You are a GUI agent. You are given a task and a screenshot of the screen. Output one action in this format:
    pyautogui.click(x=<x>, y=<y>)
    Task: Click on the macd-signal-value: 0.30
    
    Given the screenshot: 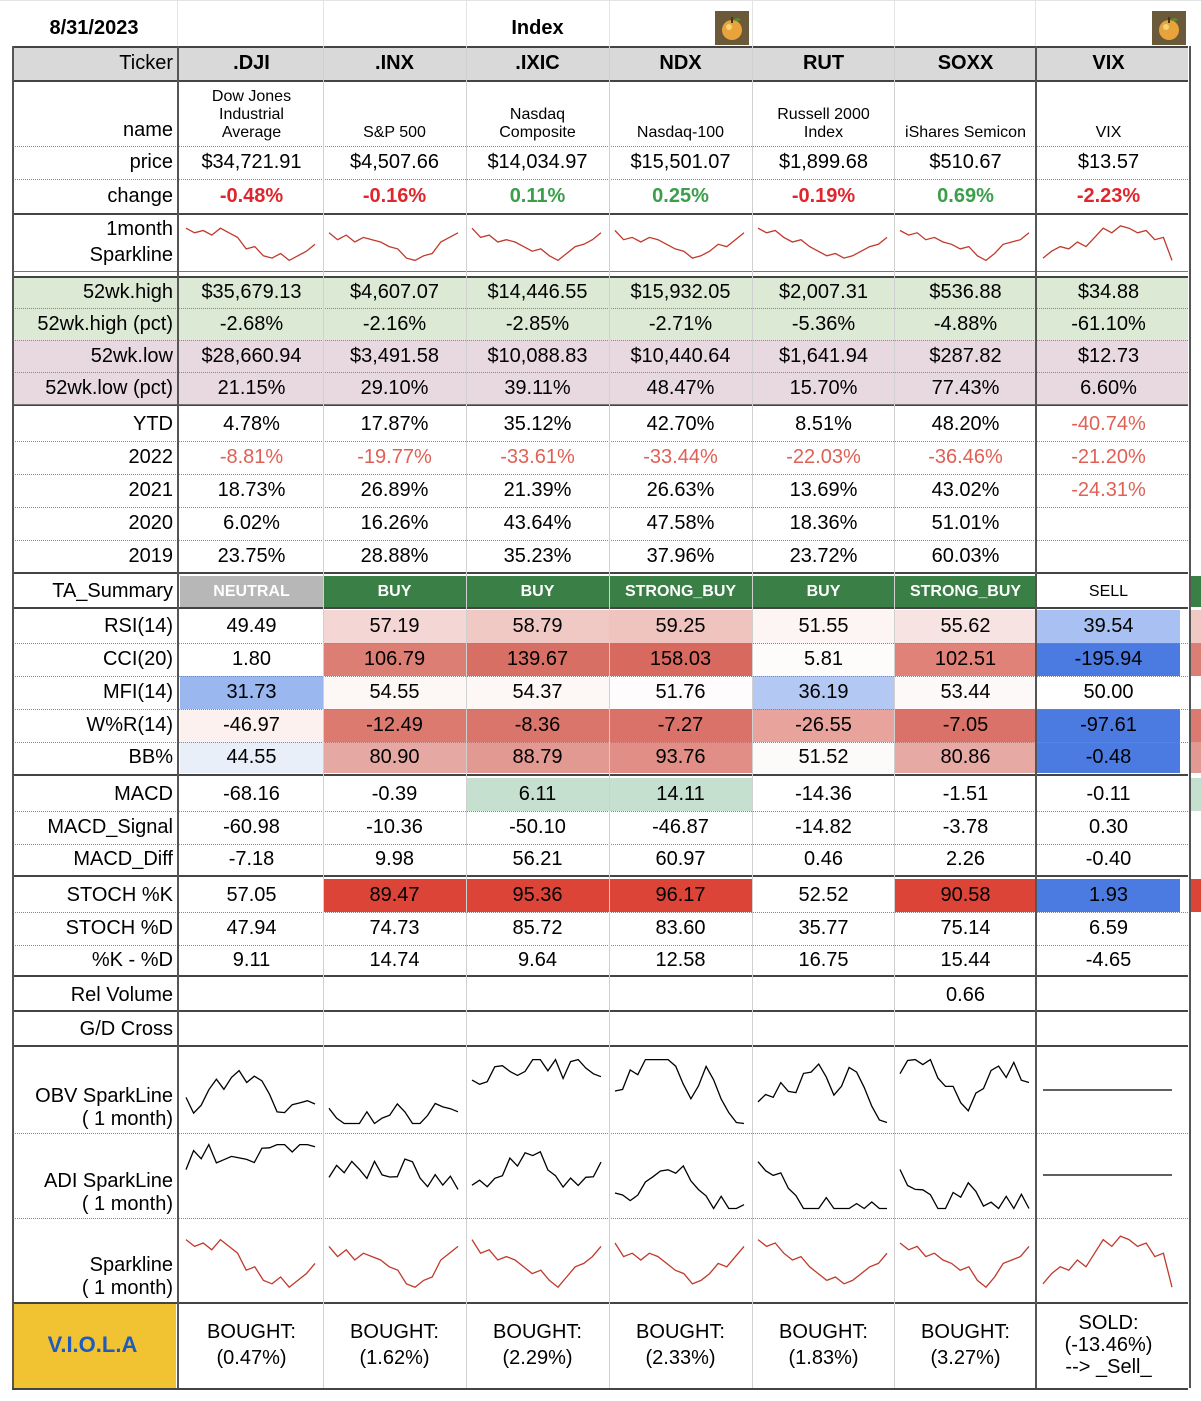 What is the action you would take?
    pyautogui.click(x=1108, y=827)
    